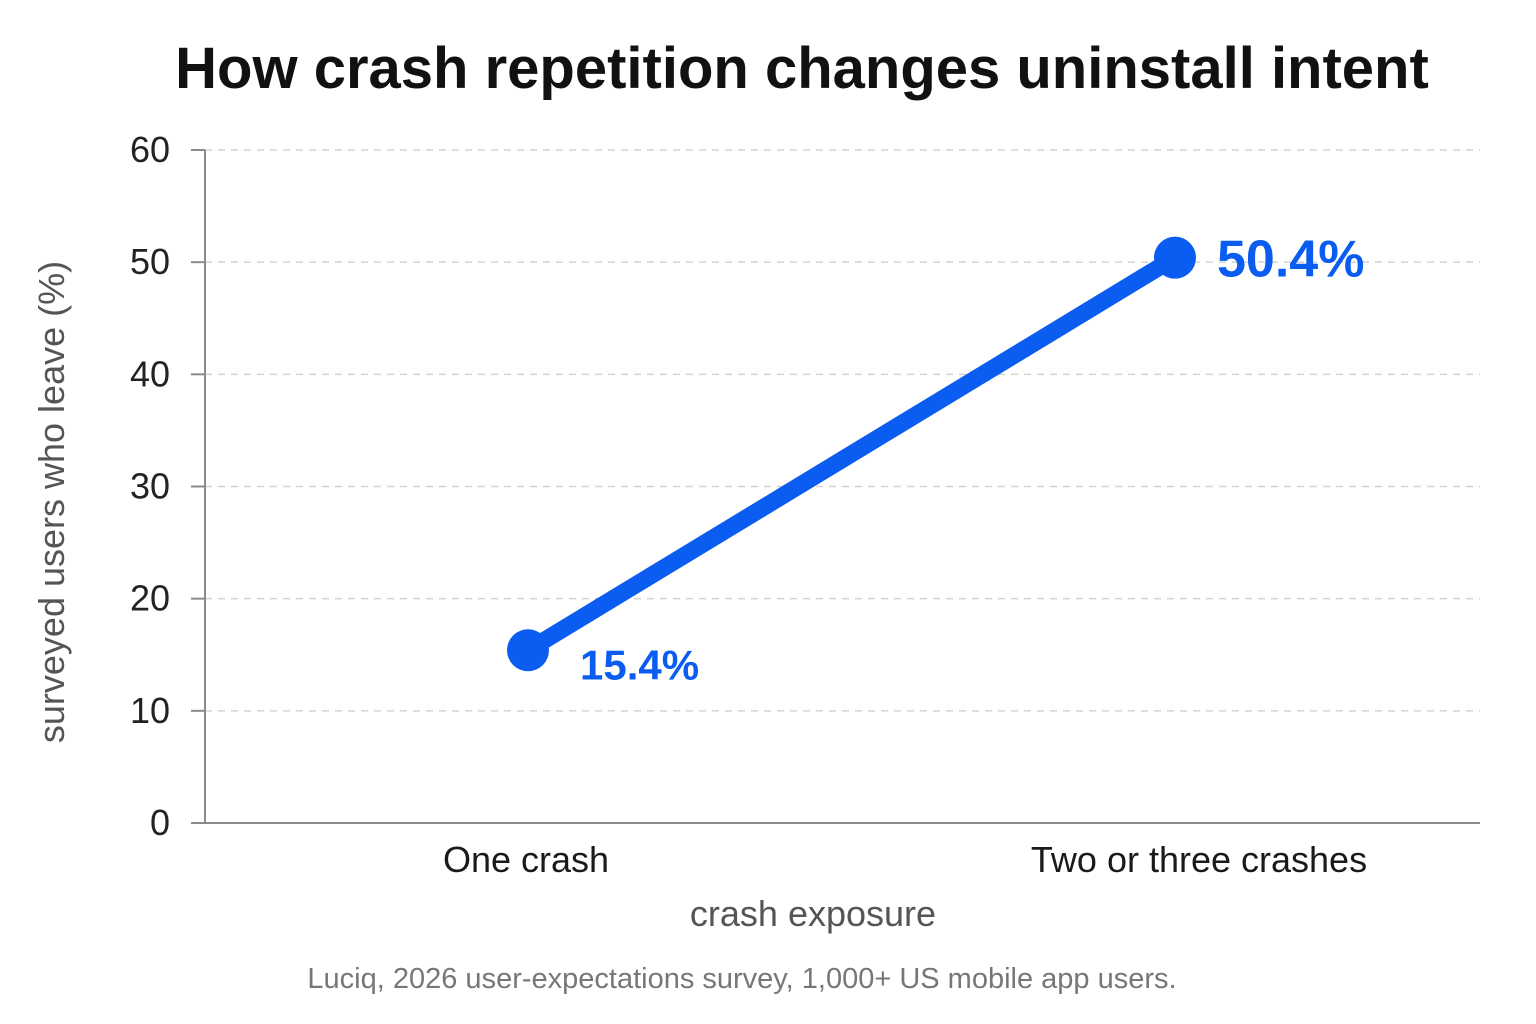 The height and width of the screenshot is (1024, 1536). What do you see at coordinates (526, 859) in the screenshot?
I see `x-category-label: One crash` at bounding box center [526, 859].